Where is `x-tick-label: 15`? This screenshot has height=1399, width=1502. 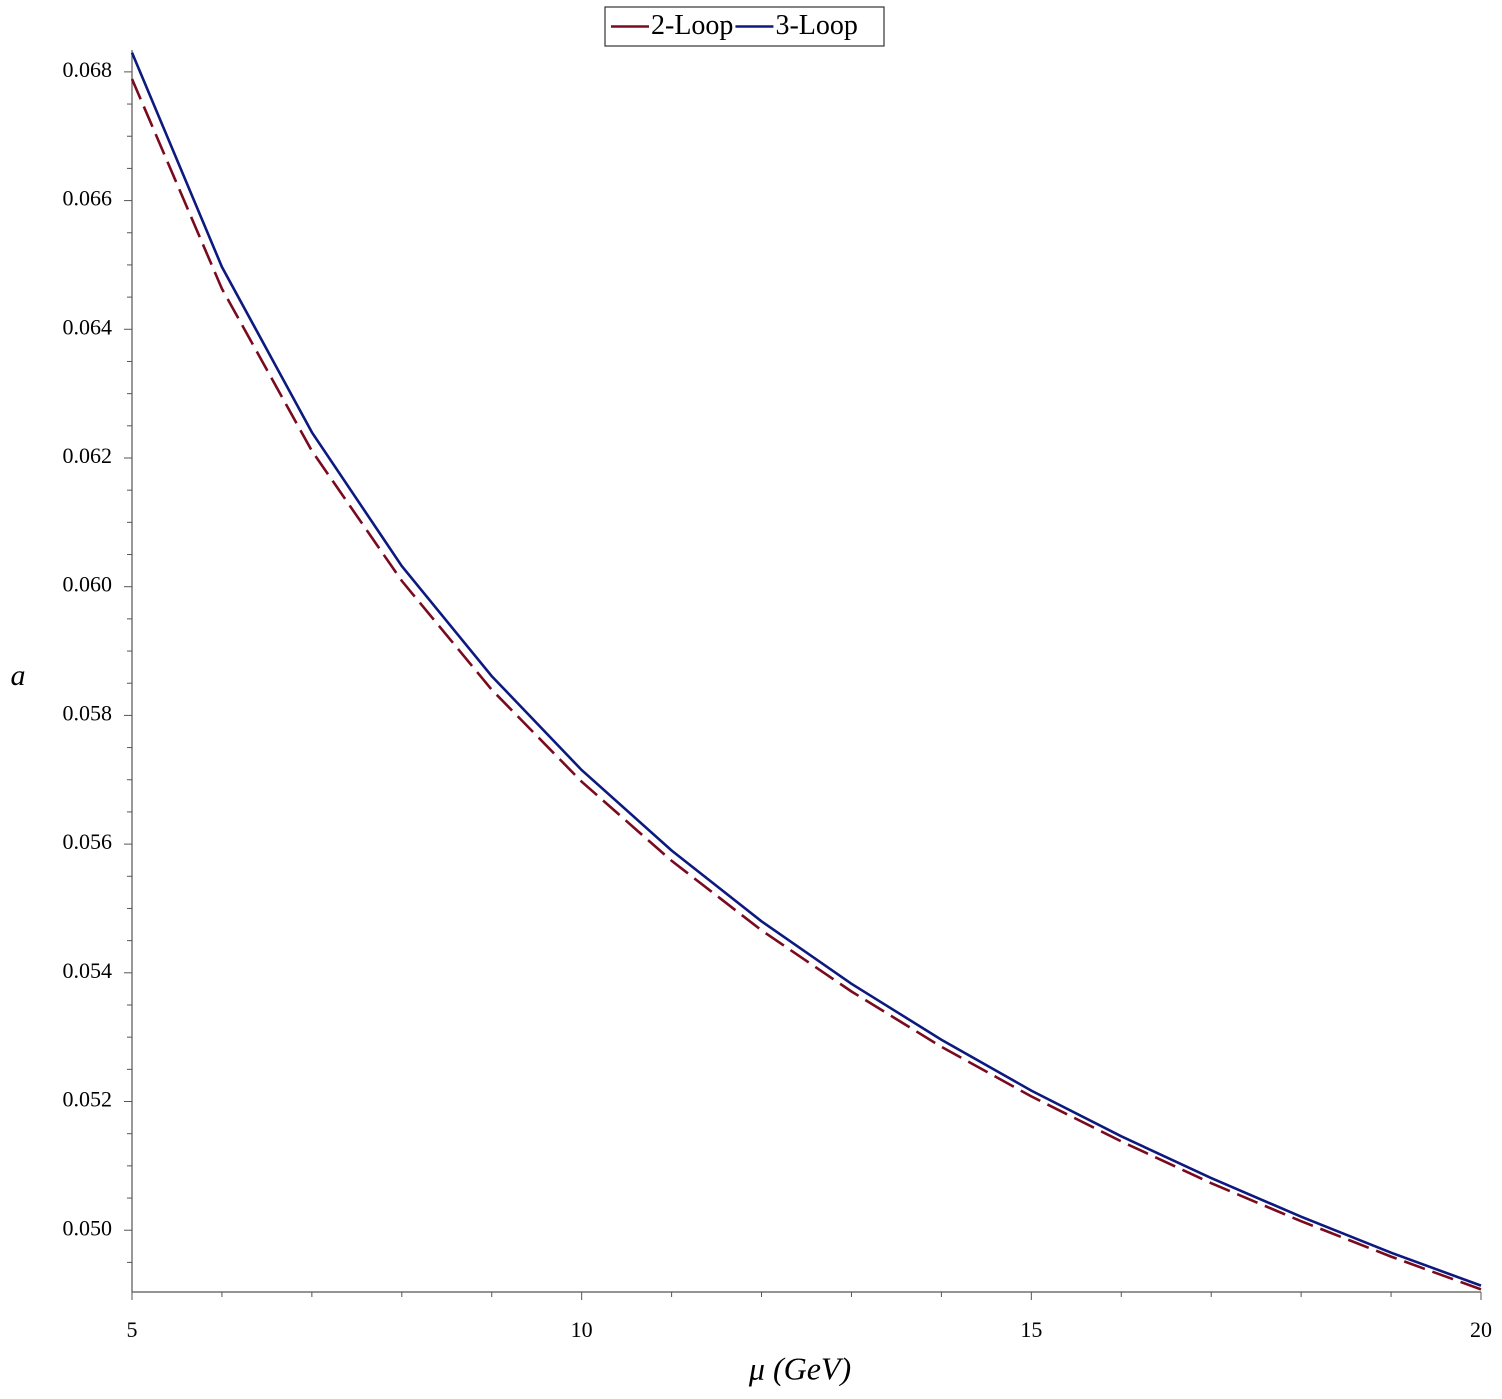 x-tick-label: 15 is located at coordinates (1031, 1329).